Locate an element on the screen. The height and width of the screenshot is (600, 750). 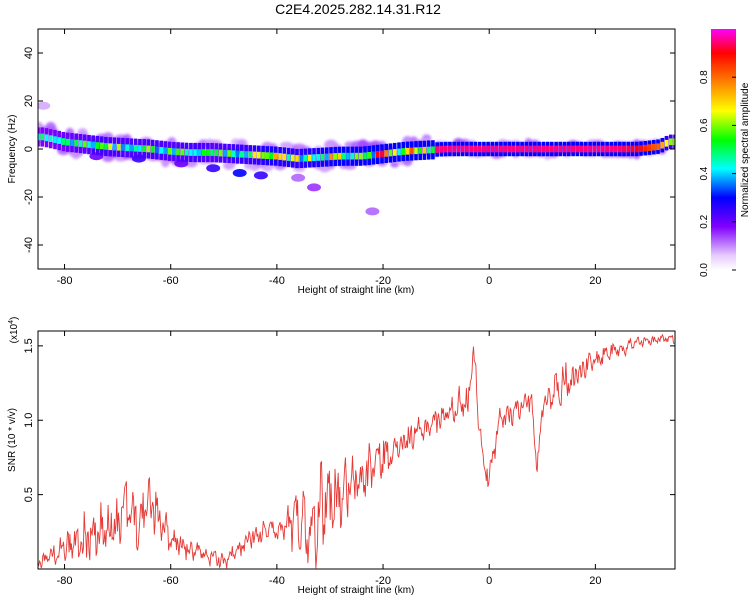
bottom-x-tick-label: 0 is located at coordinates (489, 581).